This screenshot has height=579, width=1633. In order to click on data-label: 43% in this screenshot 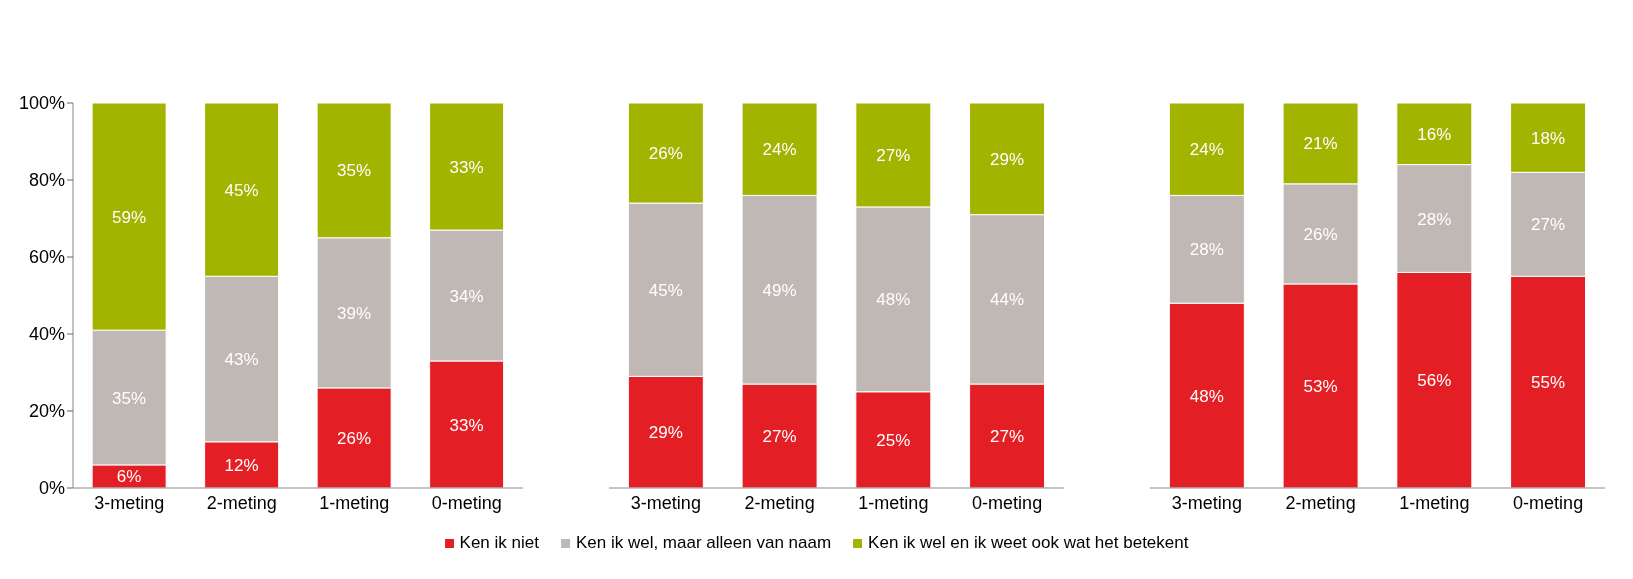, I will do `click(241, 360)`.